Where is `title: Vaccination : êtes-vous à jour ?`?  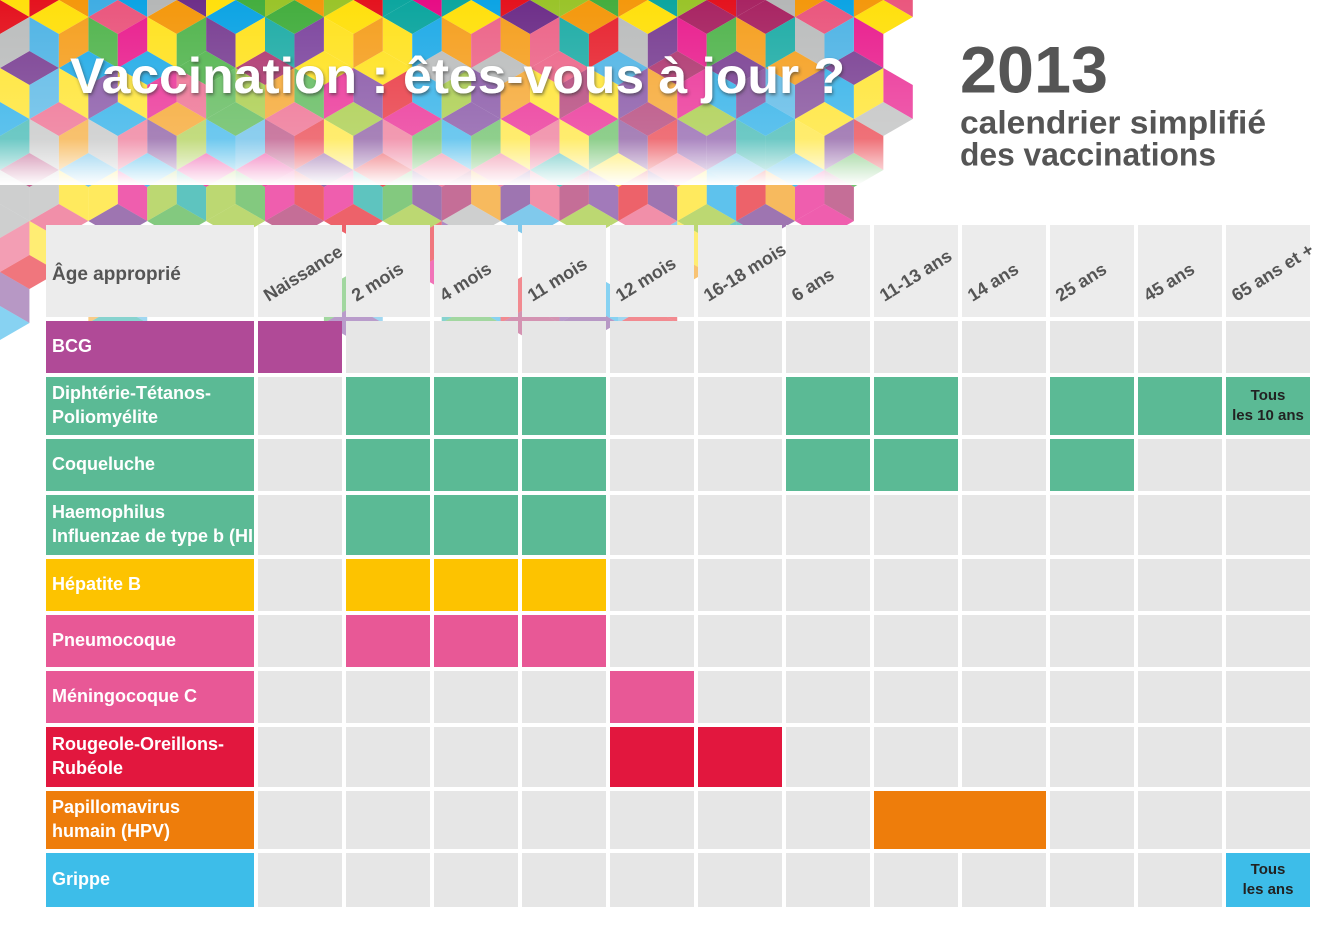
title: Vaccination : êtes-vous à jour ? is located at coordinates (457, 76).